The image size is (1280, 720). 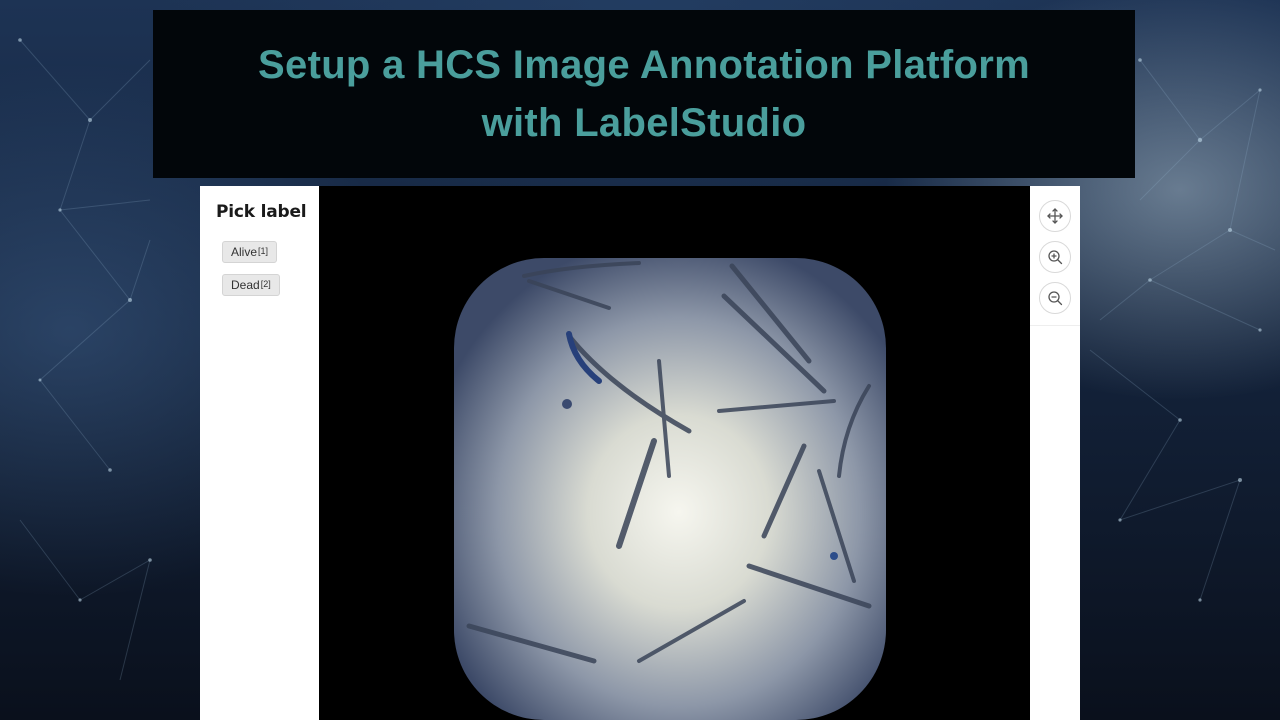 I want to click on pick-label-heading: Pick label, so click(x=261, y=212).